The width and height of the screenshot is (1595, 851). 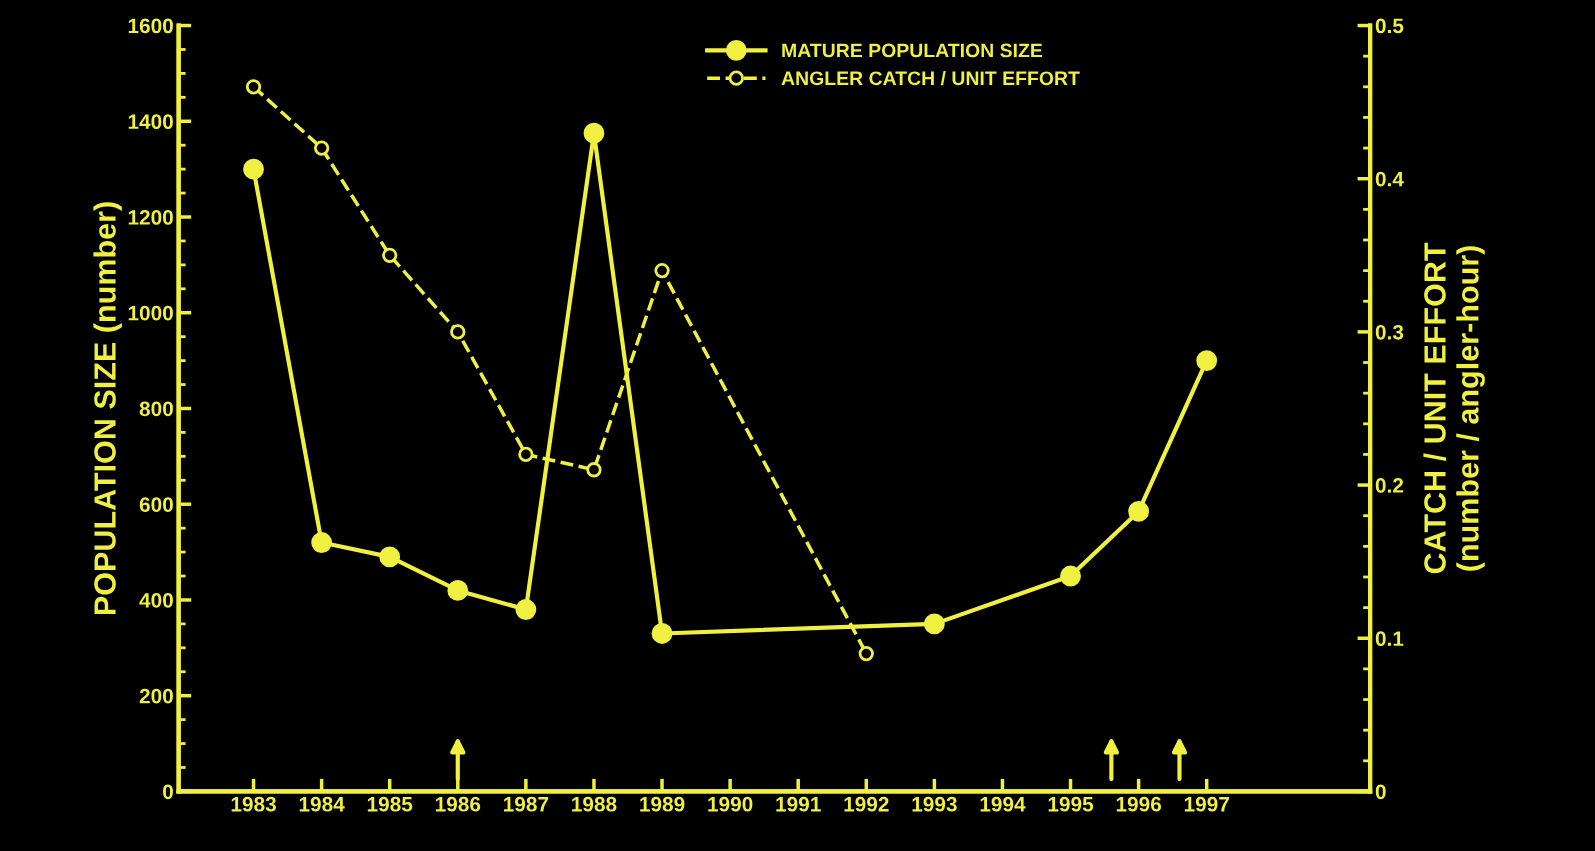 What do you see at coordinates (1380, 792) in the screenshot?
I see `y2-tick-label: 0` at bounding box center [1380, 792].